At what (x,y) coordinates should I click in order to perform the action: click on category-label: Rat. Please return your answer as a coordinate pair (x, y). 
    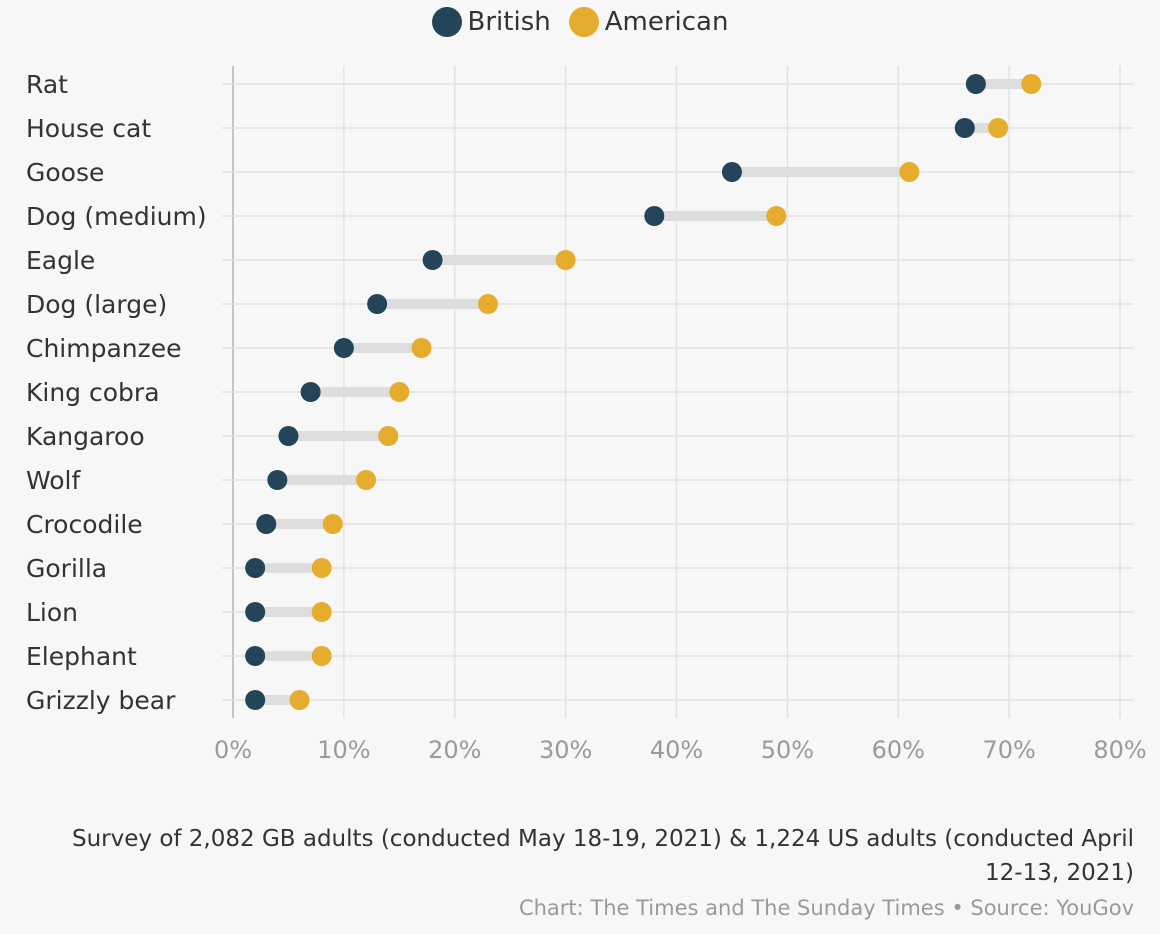
    Looking at the image, I should click on (47, 84).